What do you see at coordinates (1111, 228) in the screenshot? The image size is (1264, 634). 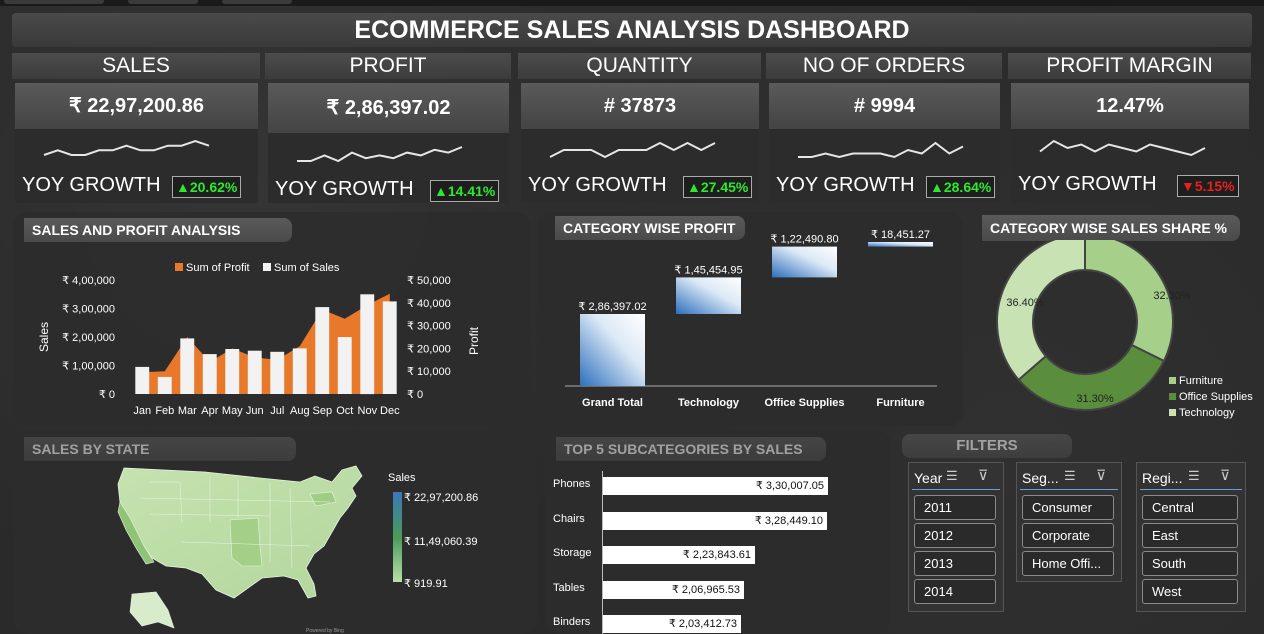 I see `sales-share-title: CATEGORY WISE SALES SHARE %` at bounding box center [1111, 228].